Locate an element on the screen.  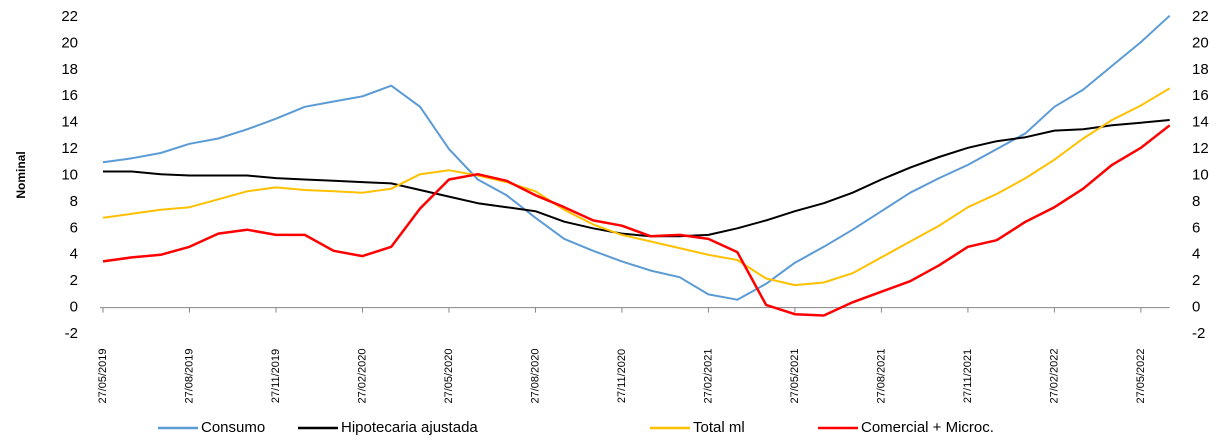
y-tick-label: 18 is located at coordinates (69, 69).